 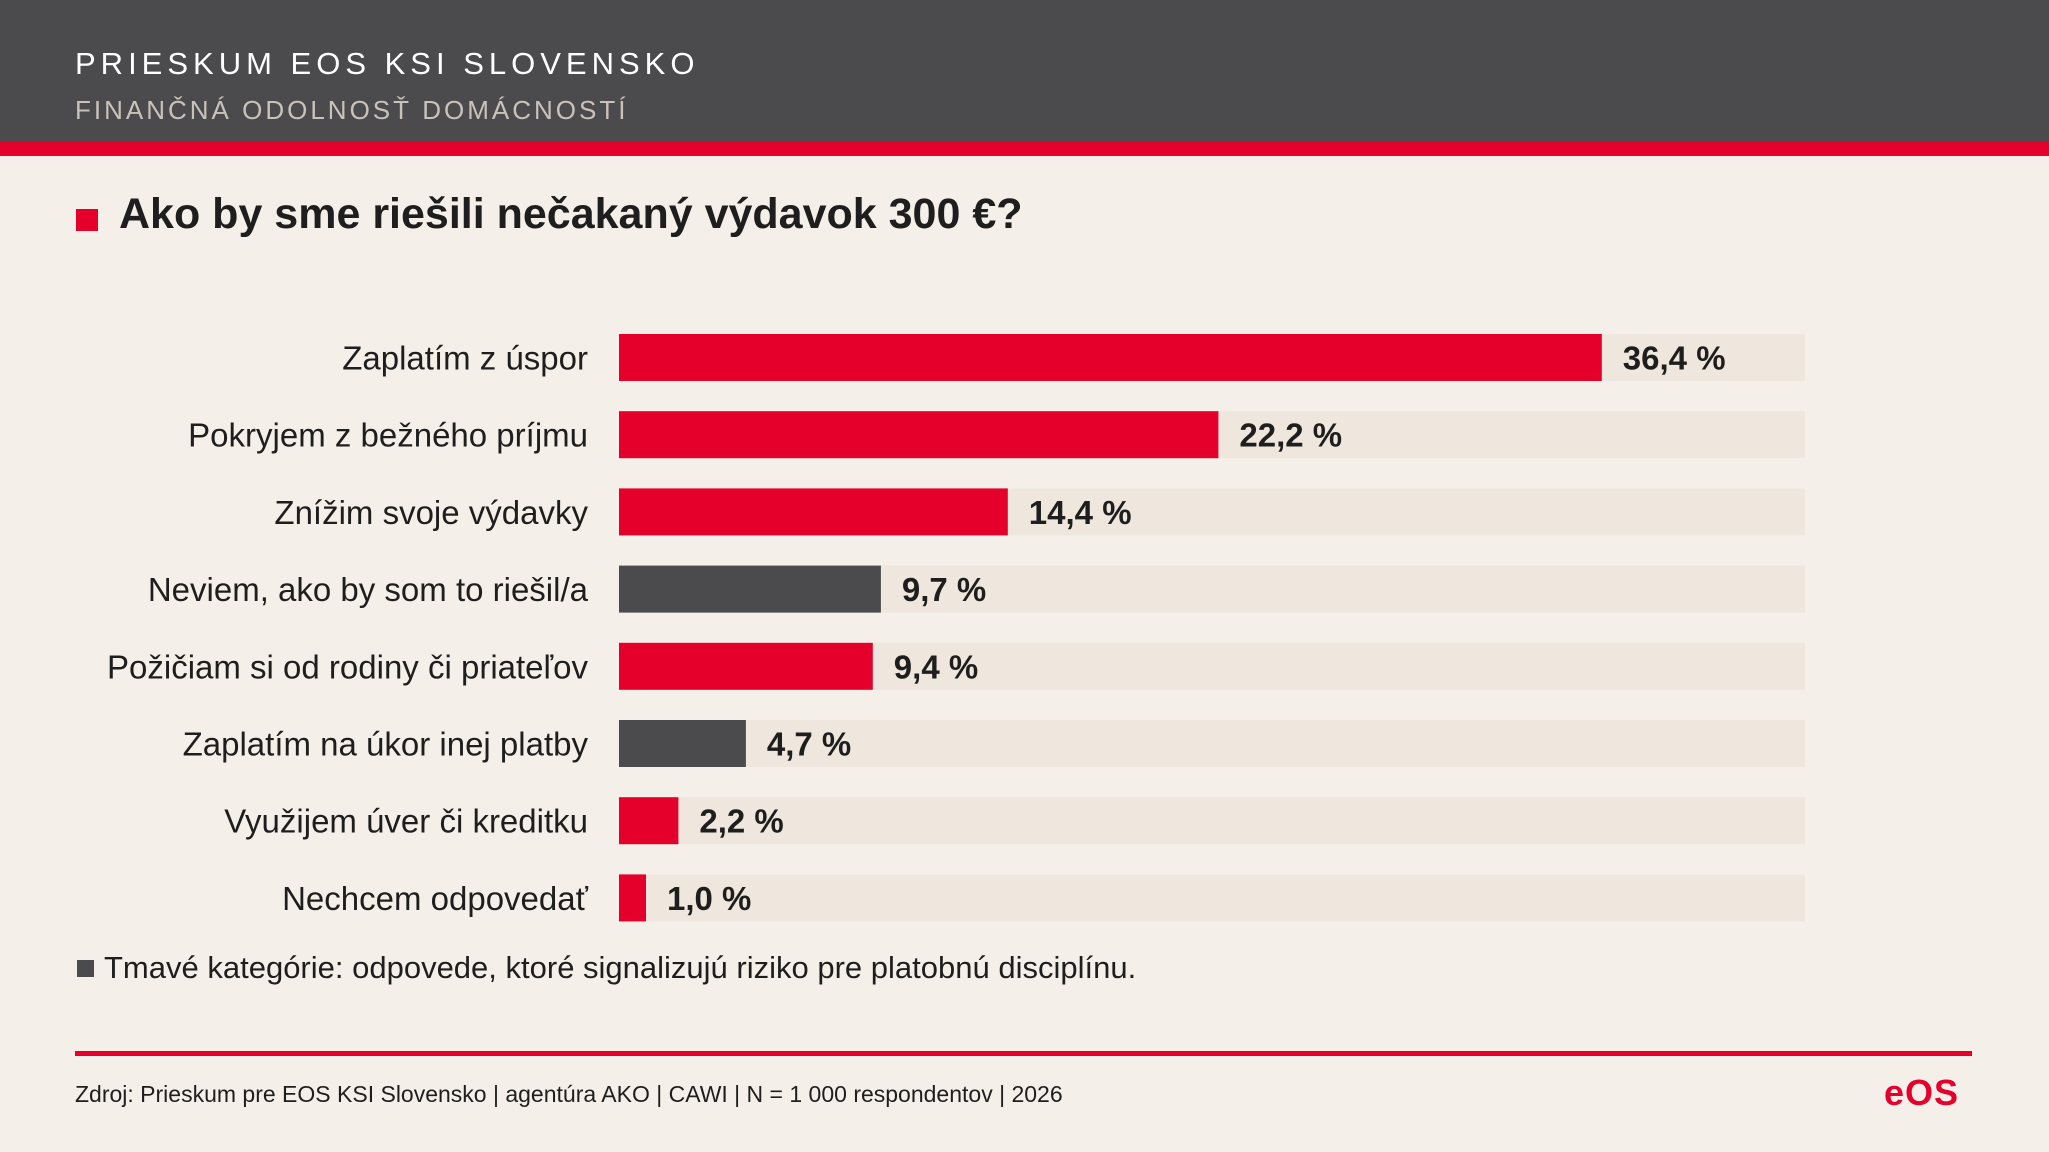 I want to click on category-label: Neviem, ako by som to riešil/a, so click(x=368, y=589).